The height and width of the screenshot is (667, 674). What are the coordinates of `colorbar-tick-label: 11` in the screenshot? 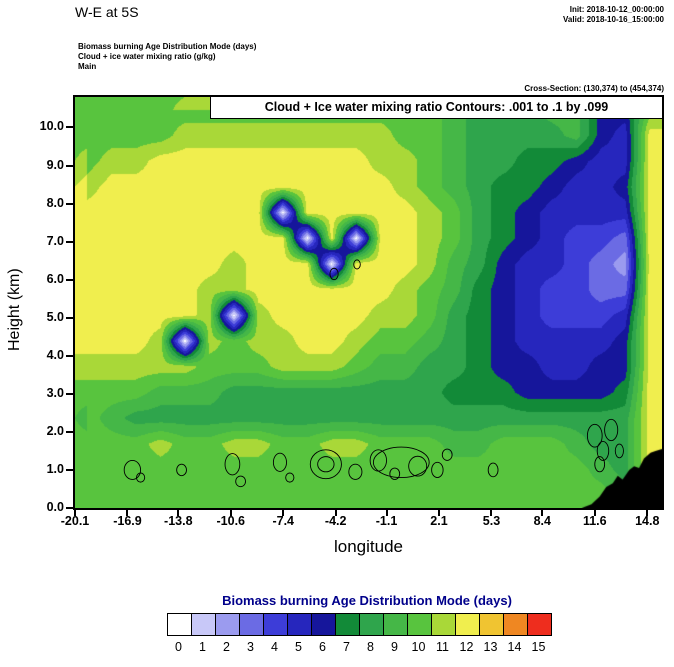 It's located at (442, 647).